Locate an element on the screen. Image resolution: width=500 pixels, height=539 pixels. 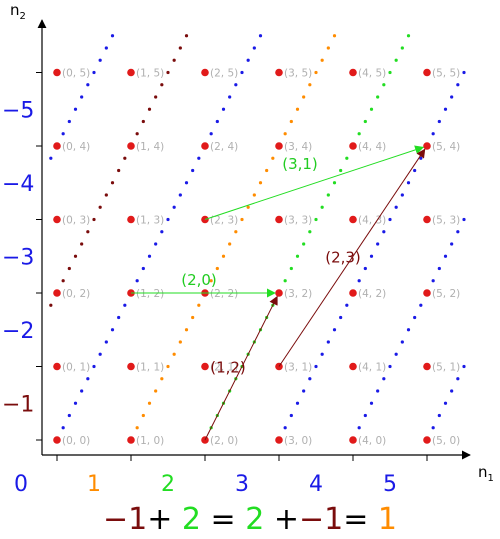
vector-label: (2,3) is located at coordinates (343, 257).